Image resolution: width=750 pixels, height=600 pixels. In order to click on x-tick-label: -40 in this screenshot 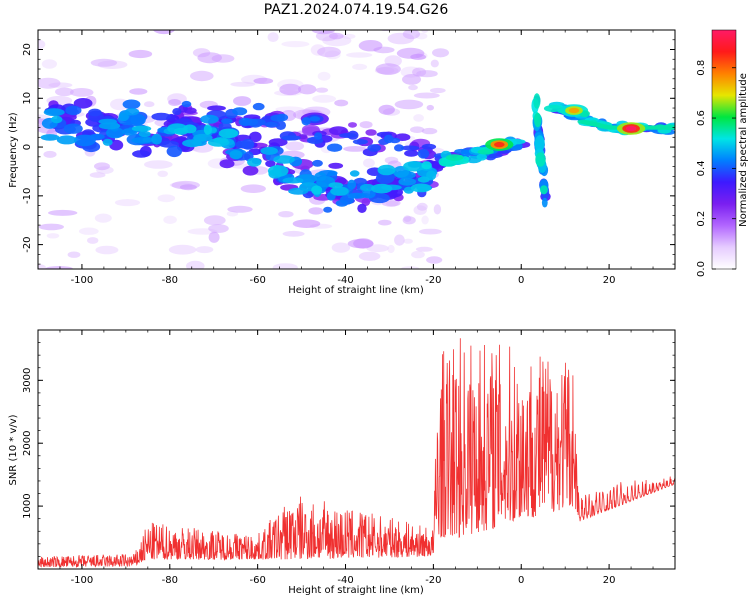, I will do `click(345, 580)`.